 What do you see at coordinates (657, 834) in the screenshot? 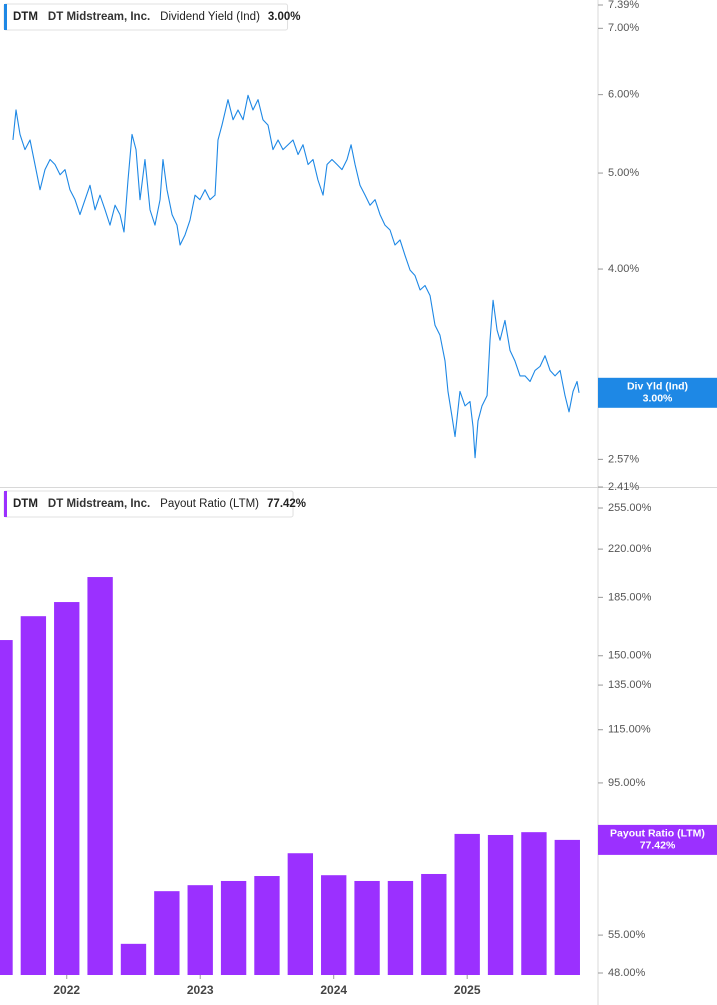
I see `last-value-name: Payout Ratio (LTM)` at bounding box center [657, 834].